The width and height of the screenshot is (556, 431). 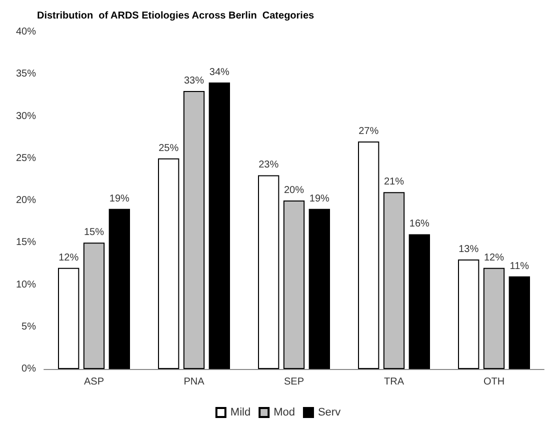 What do you see at coordinates (368, 132) in the screenshot?
I see `data-label: 27%` at bounding box center [368, 132].